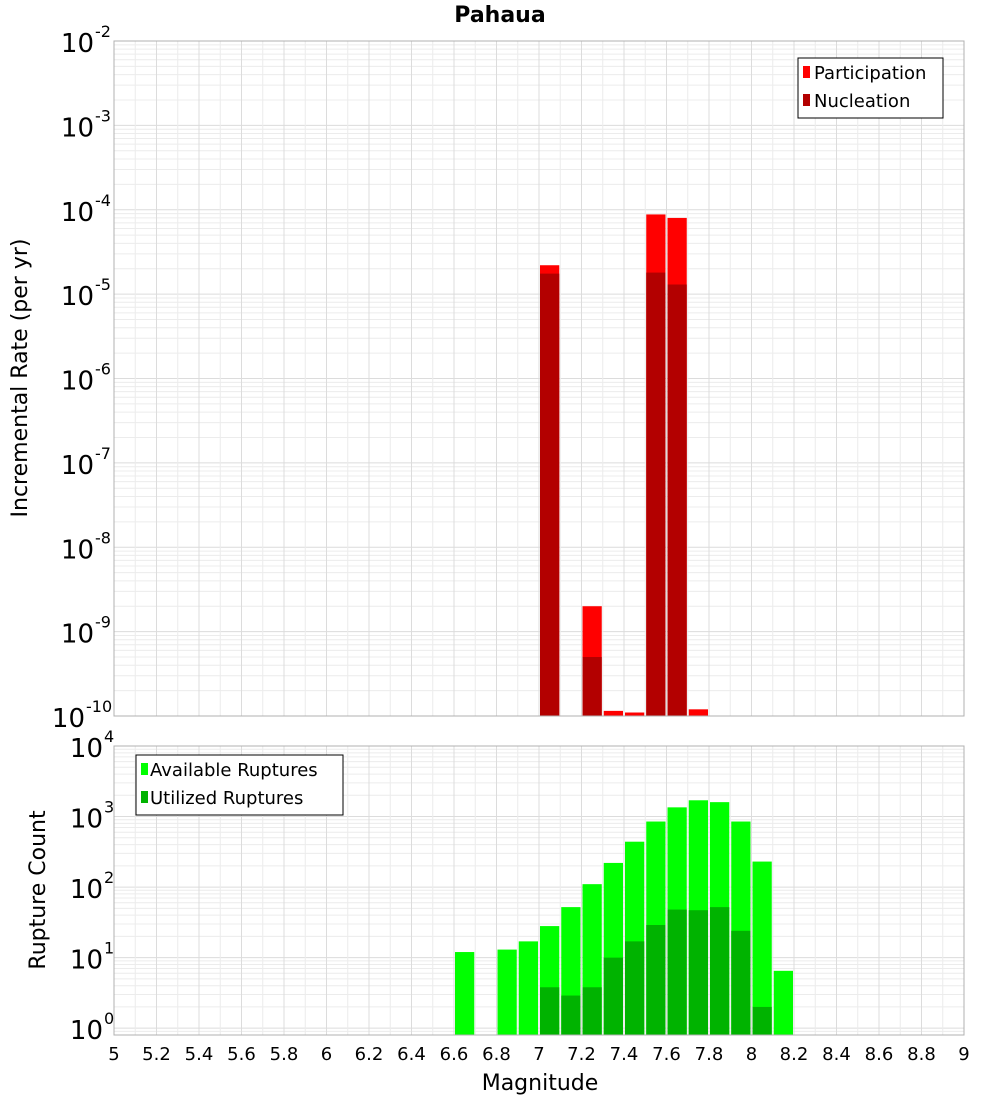 The image size is (1000, 1100). Describe the element at coordinates (709, 1054) in the screenshot. I see `x-tick-label: 7.8` at that location.